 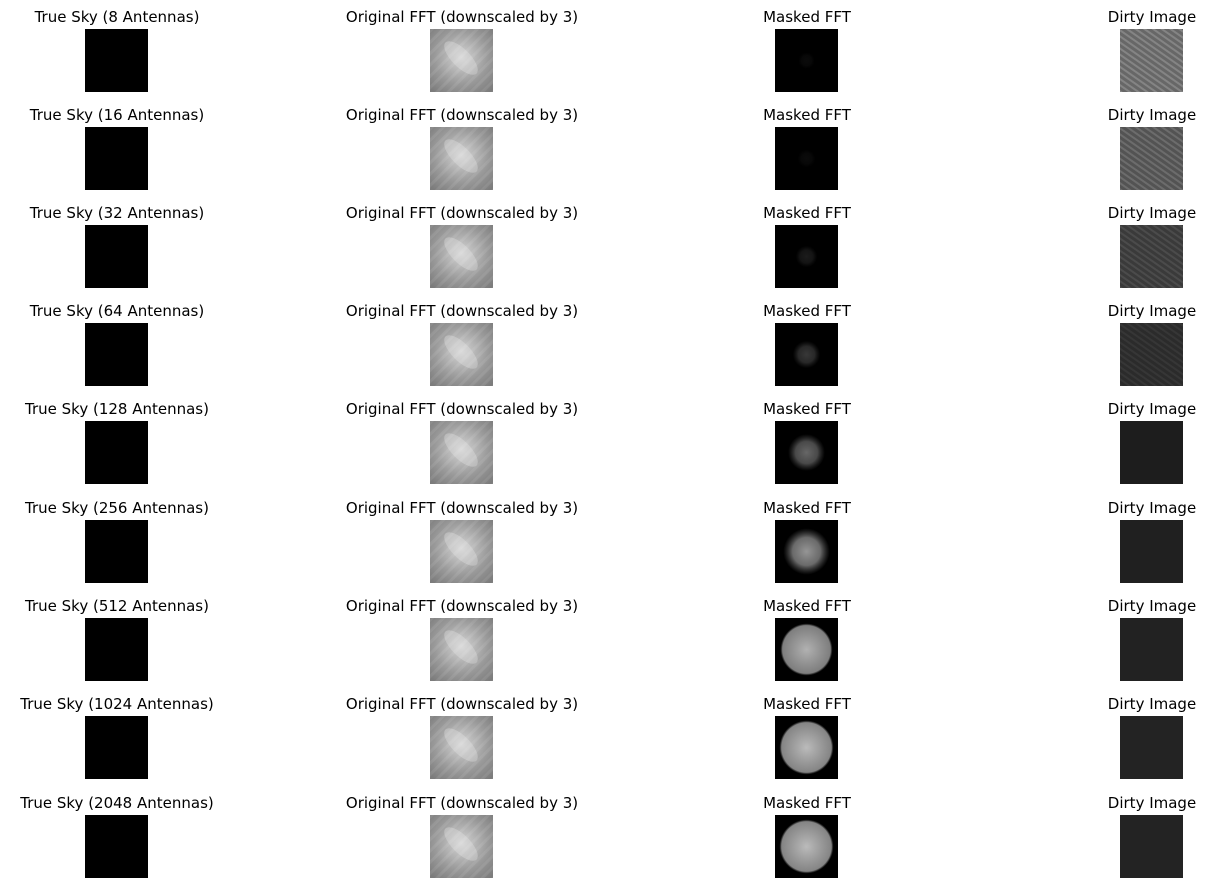 What do you see at coordinates (1117, 347) in the screenshot?
I see `panel-dirty-64: Dirty Image` at bounding box center [1117, 347].